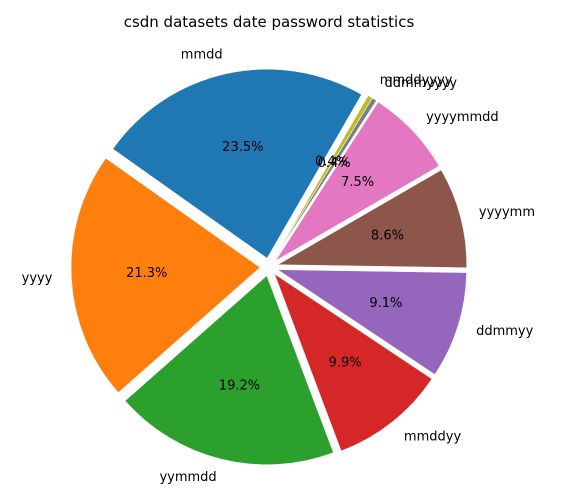  What do you see at coordinates (345, 362) in the screenshot?
I see `slice-percent-mmddyy: 9.9%` at bounding box center [345, 362].